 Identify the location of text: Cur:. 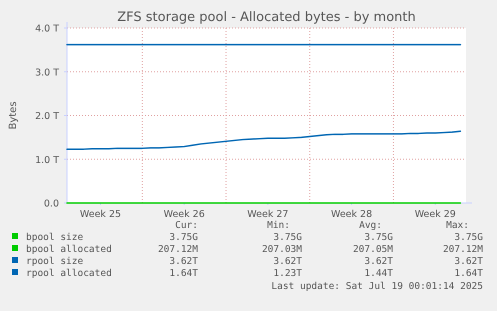
(186, 225).